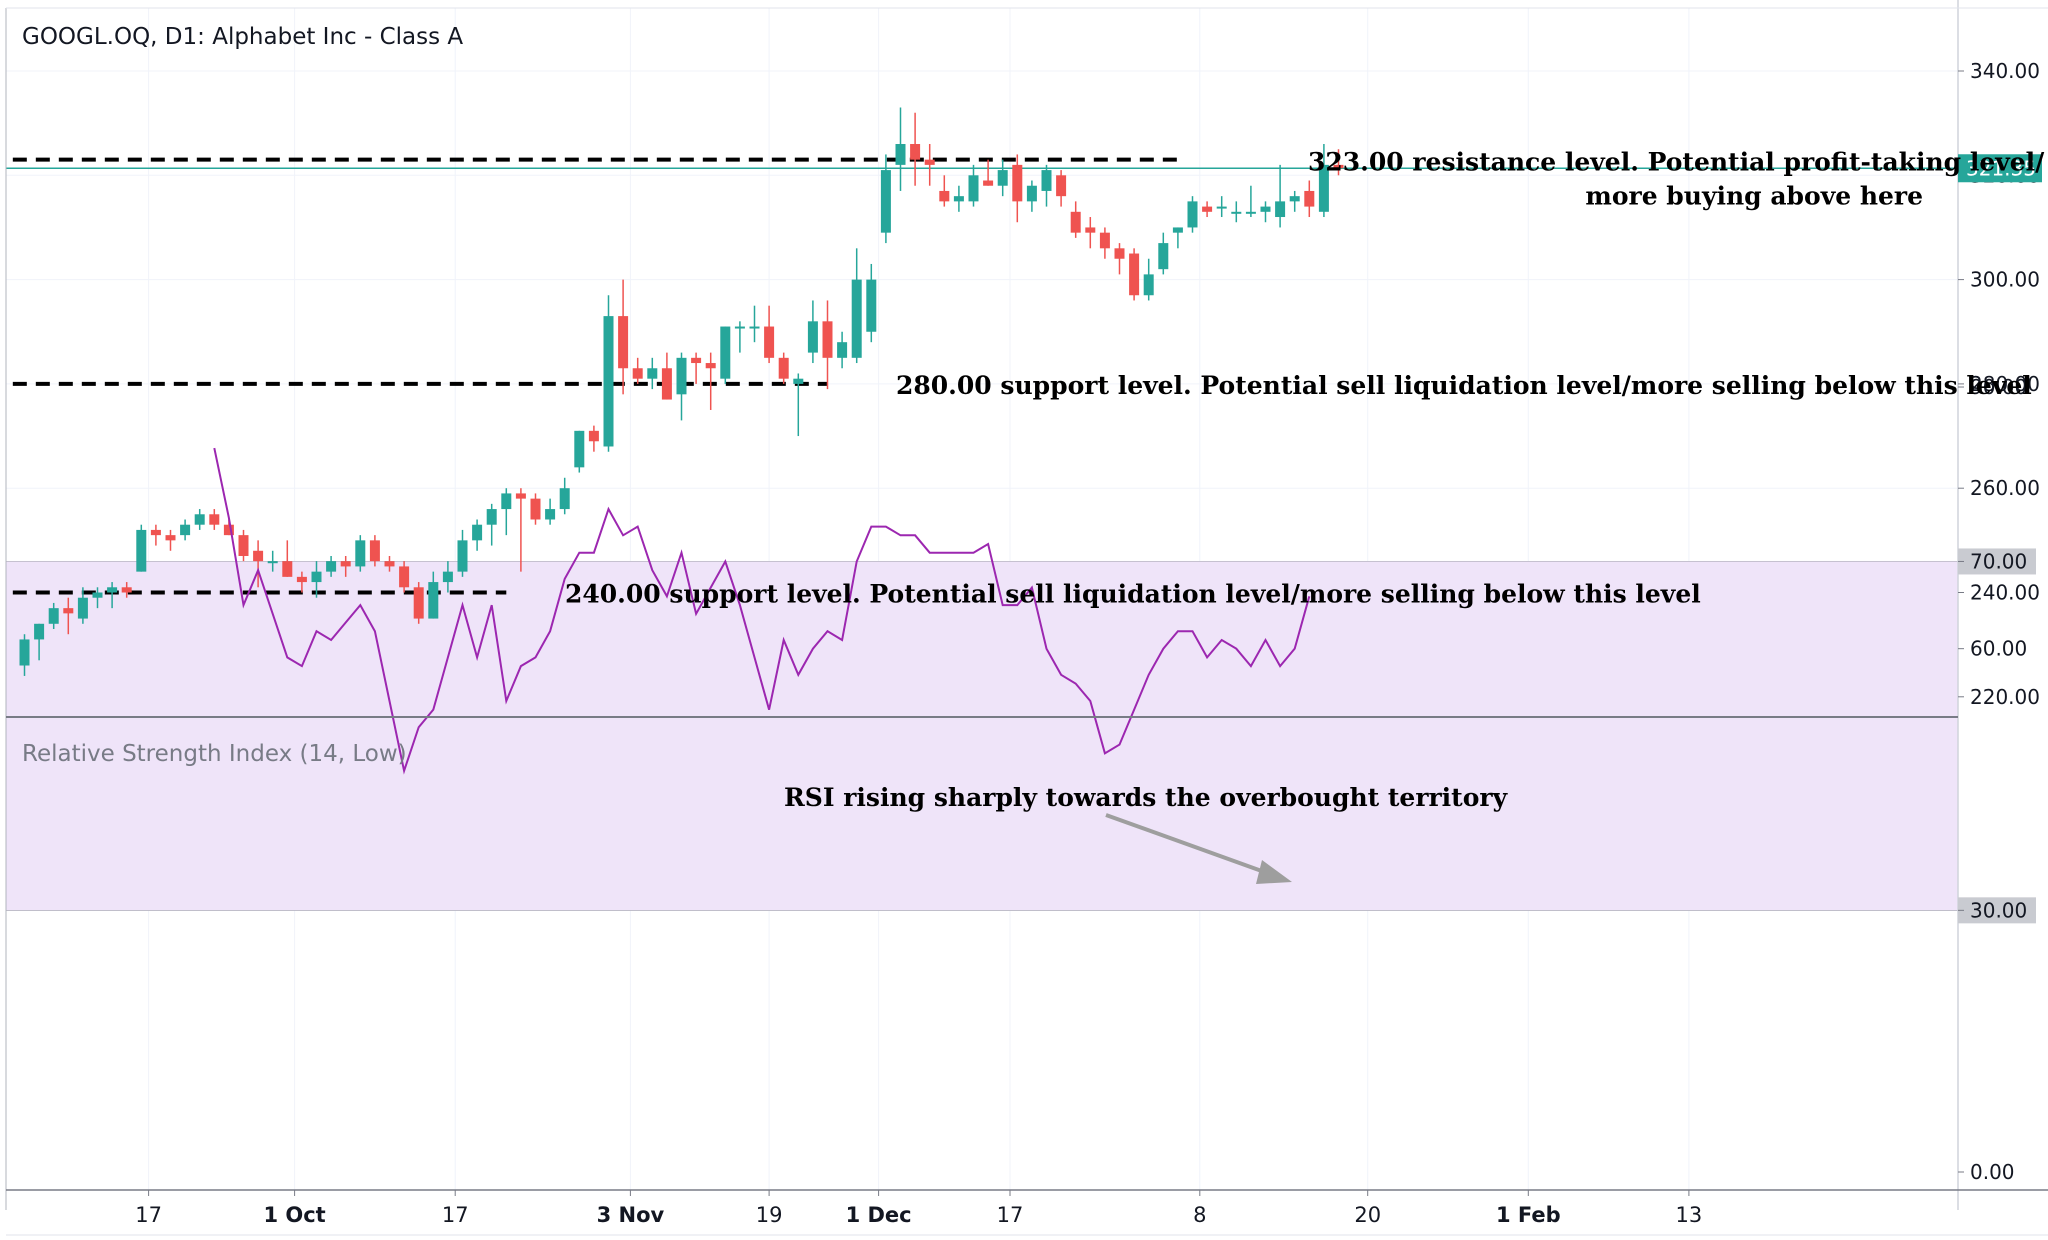 This screenshot has width=2048, height=1240. Describe the element at coordinates (631, 1215) in the screenshot. I see `time-tick-label: 3 Nov` at that location.